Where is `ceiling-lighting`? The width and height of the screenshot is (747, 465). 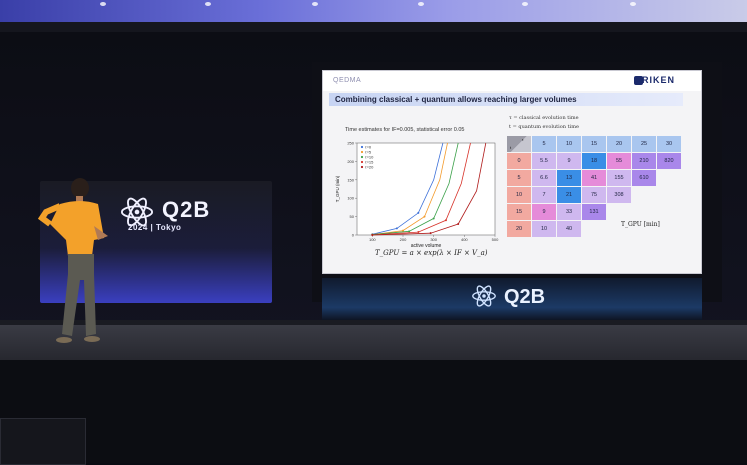 ceiling-lighting is located at coordinates (373, 11).